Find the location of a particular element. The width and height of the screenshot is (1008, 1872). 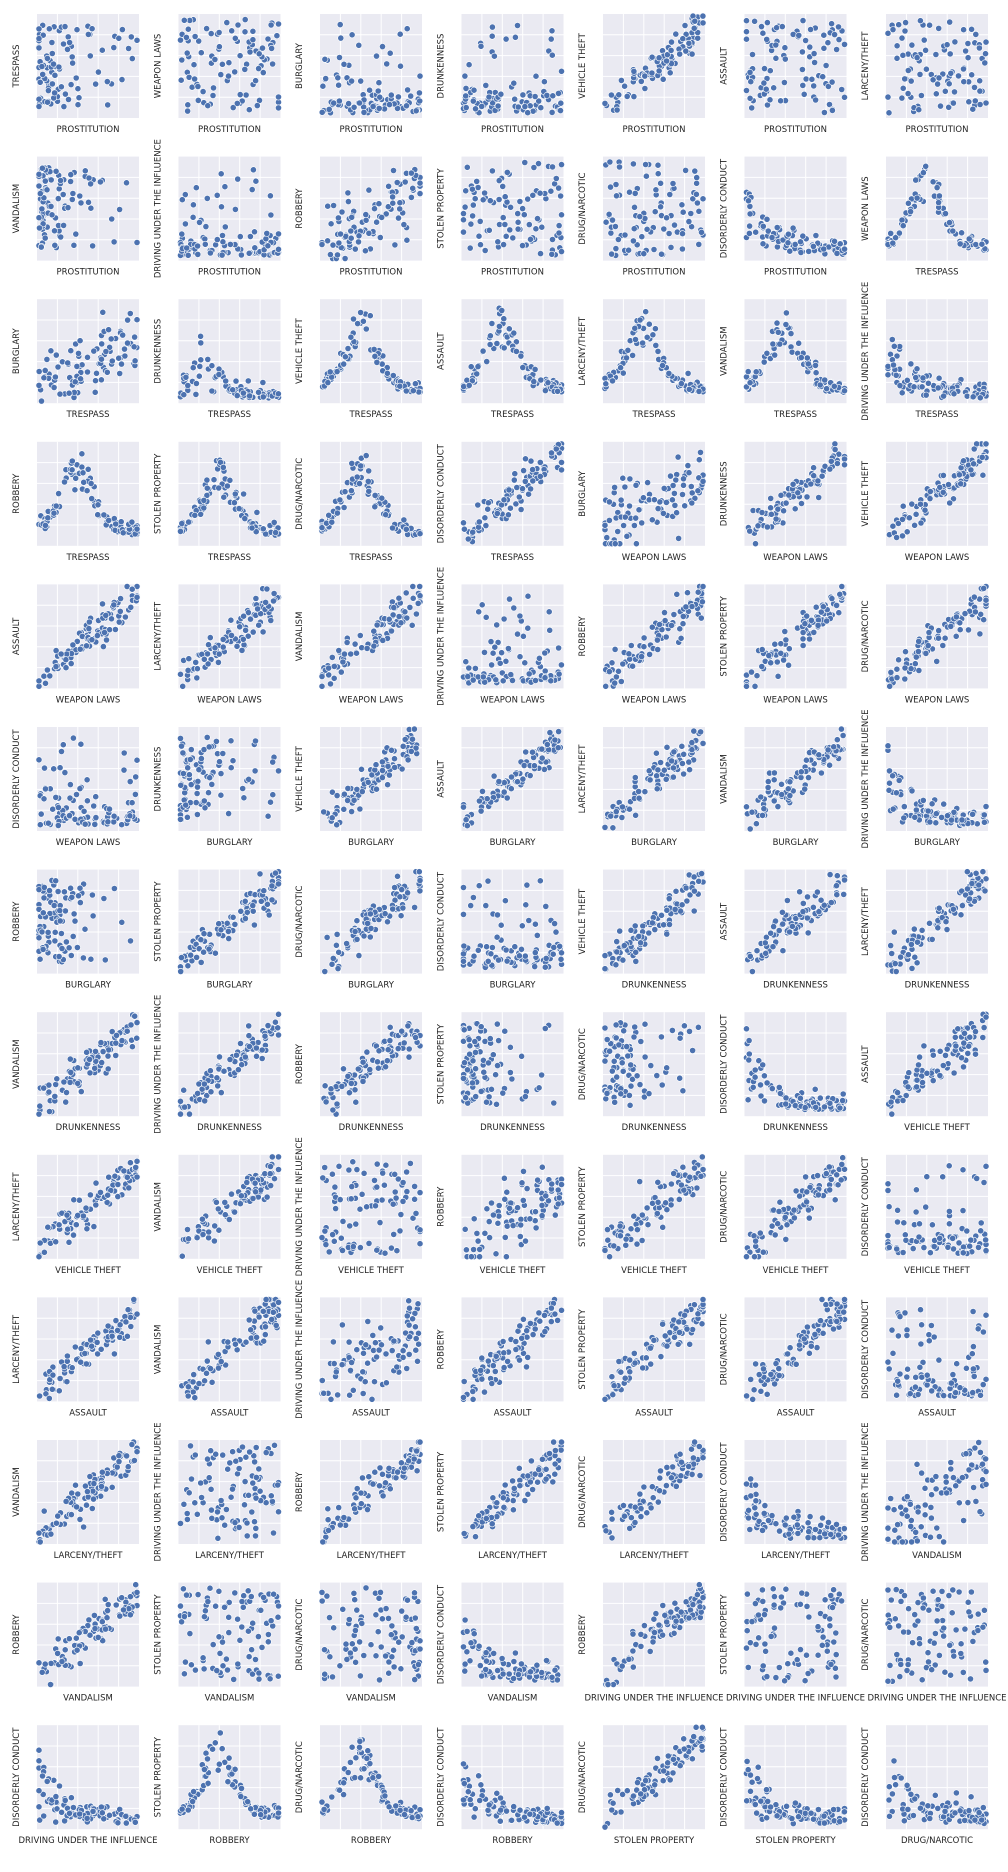

y-axis-label: LARCENY/THEFT is located at coordinates (159, 636).